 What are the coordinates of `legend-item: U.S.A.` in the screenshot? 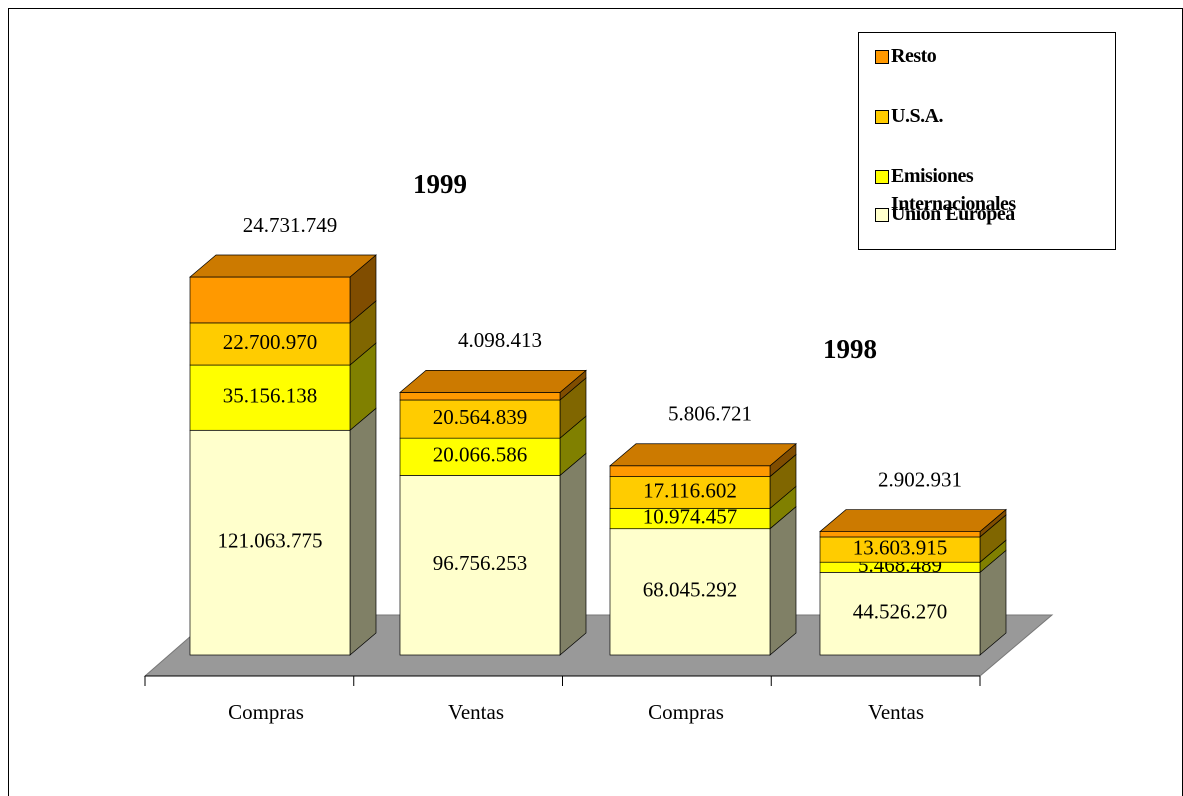 It's located at (995, 135).